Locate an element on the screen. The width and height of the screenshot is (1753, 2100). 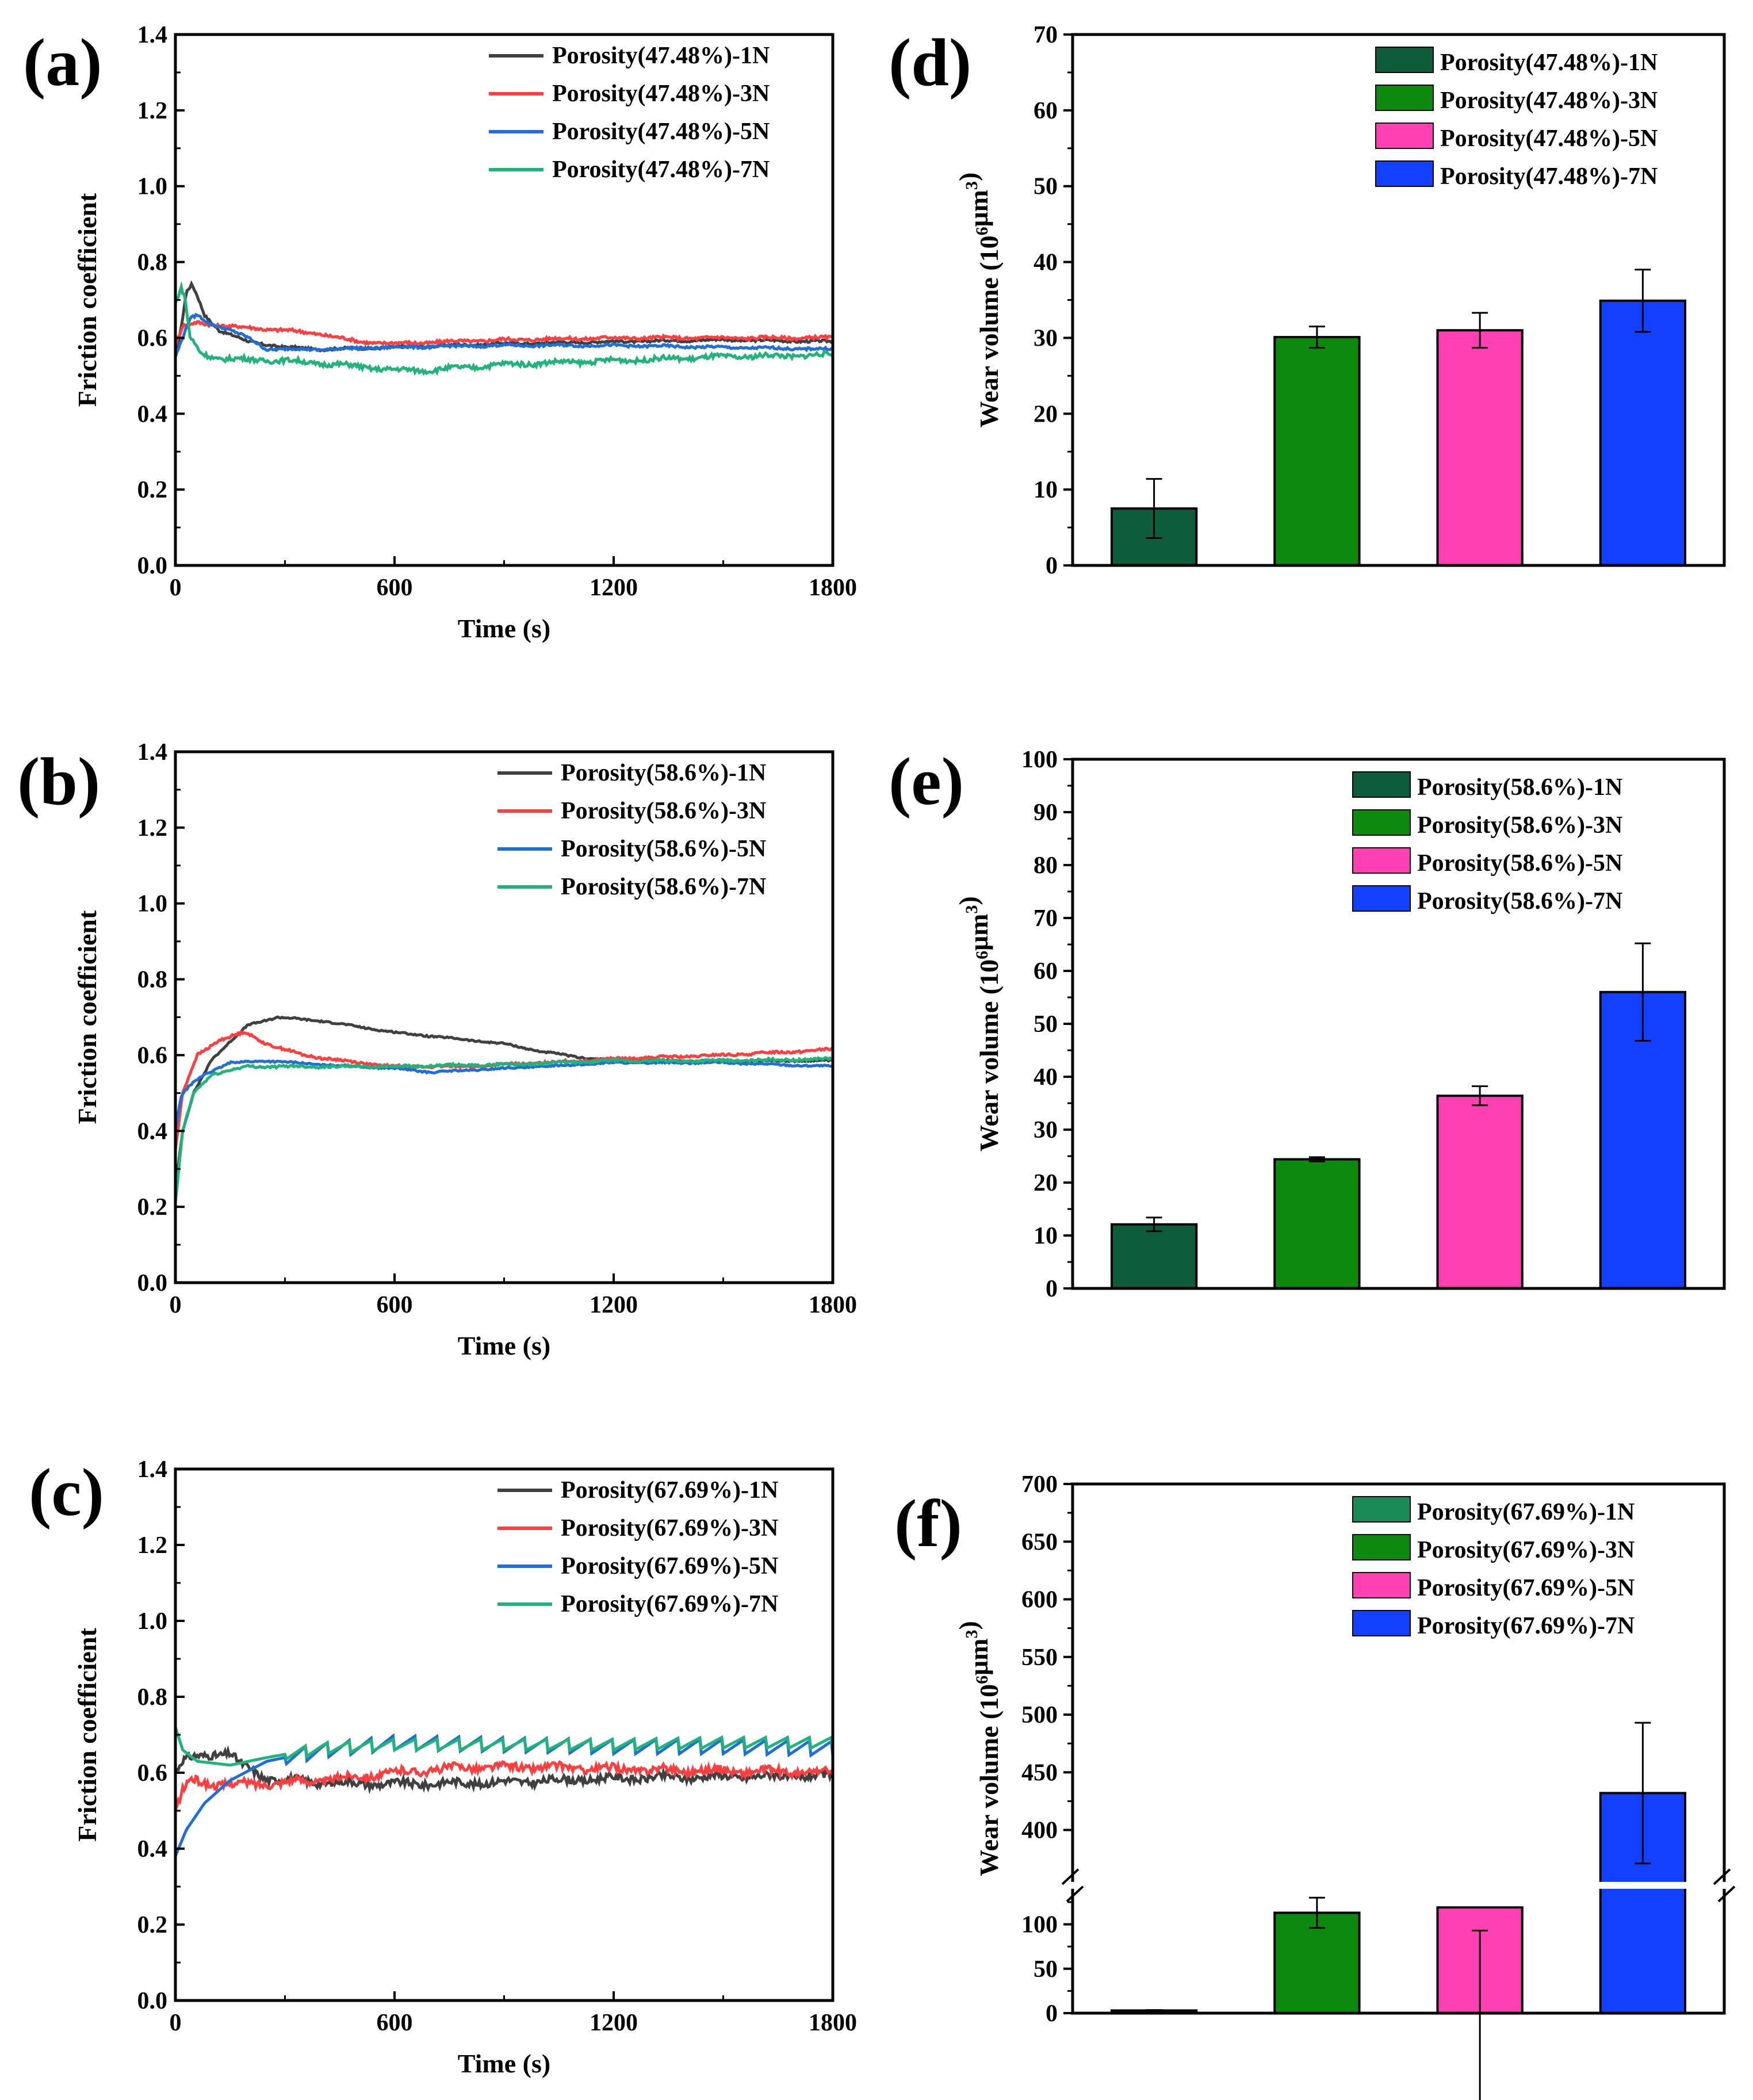
legend-entry: Porosity(67.69%)-3N is located at coordinates (1526, 1550).